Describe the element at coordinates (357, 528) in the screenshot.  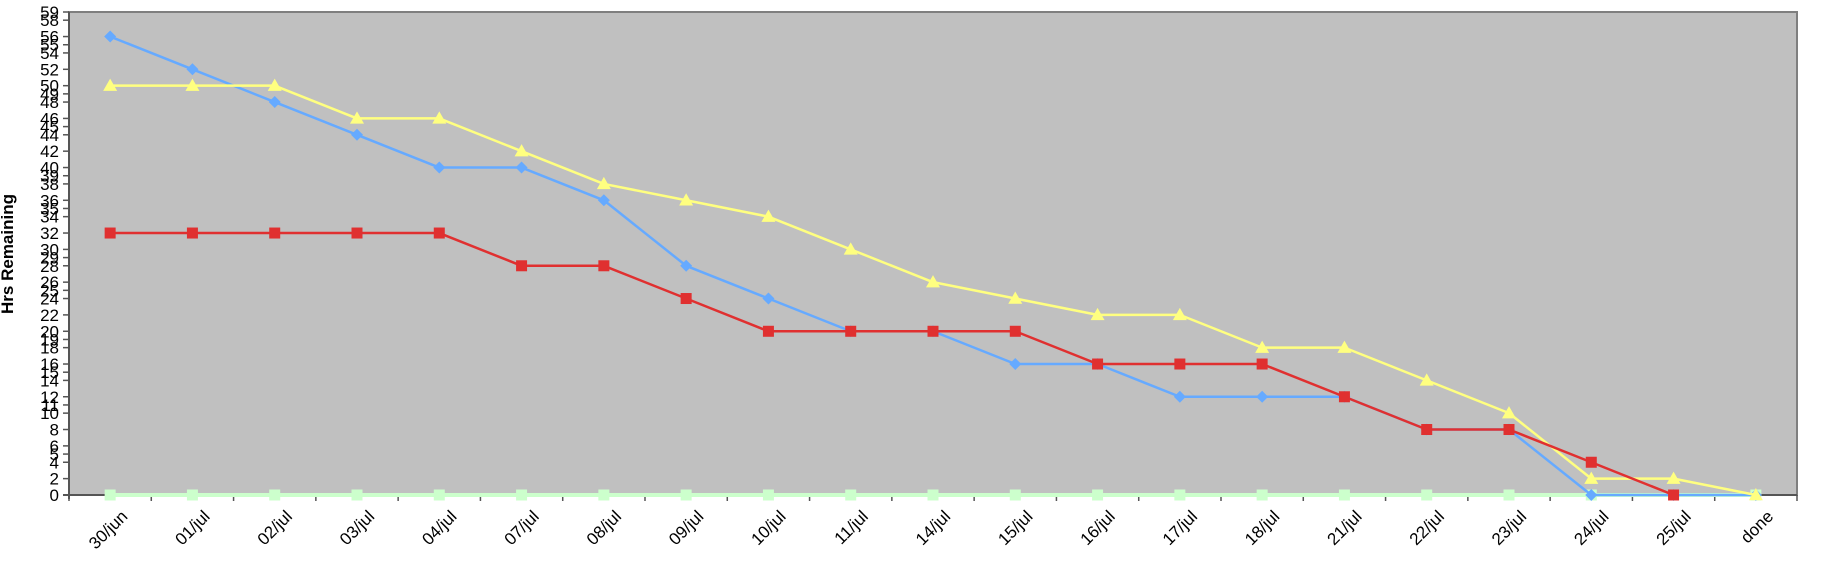
I see `x-tick-label: 03/jul` at that location.